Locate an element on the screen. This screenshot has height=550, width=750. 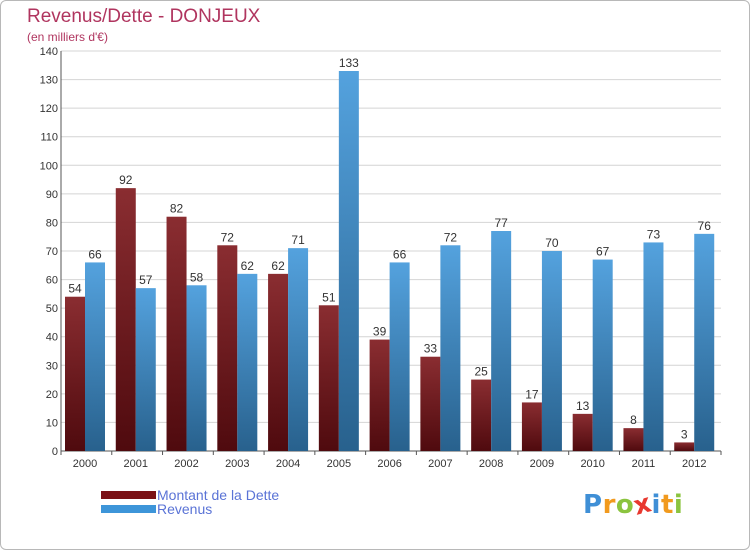
x-tick-label-2004: 2004 is located at coordinates (288, 464).